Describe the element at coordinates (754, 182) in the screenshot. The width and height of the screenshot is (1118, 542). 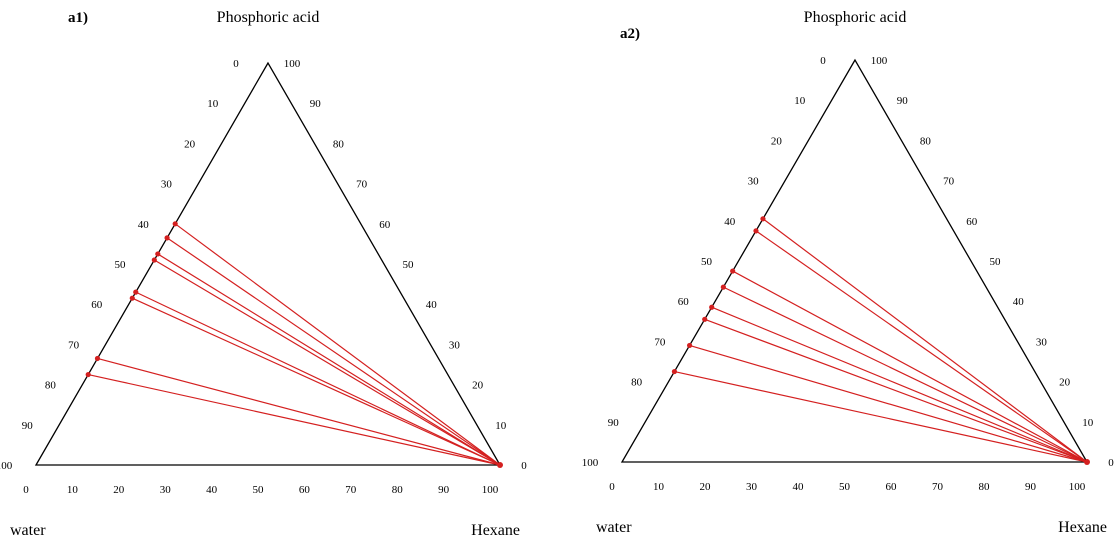
I see `left-edge-tick-label: 30` at that location.